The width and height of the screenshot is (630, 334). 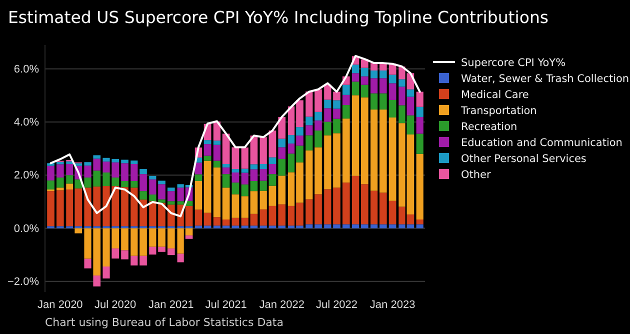 What do you see at coordinates (495, 95) in the screenshot?
I see `legend-label: Medical Care` at bounding box center [495, 95].